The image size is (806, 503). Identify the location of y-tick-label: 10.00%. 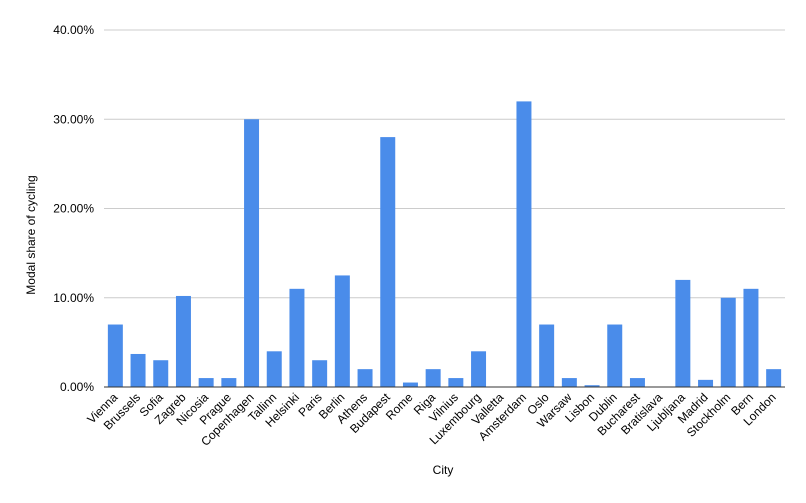
(73, 298).